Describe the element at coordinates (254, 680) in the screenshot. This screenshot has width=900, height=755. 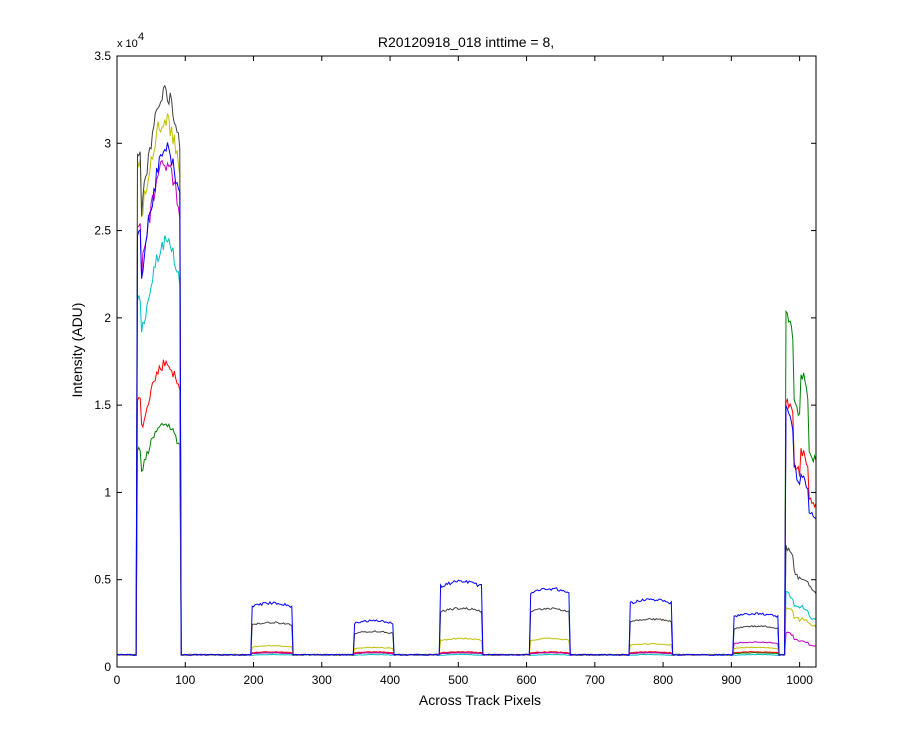
I see `x-tick-label: 200` at that location.